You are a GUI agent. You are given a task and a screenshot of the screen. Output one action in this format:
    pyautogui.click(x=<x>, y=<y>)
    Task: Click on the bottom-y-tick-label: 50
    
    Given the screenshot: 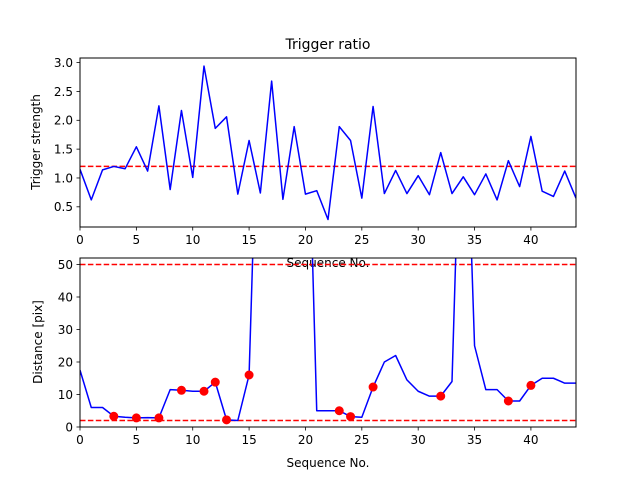 What is the action you would take?
    pyautogui.click(x=65, y=265)
    